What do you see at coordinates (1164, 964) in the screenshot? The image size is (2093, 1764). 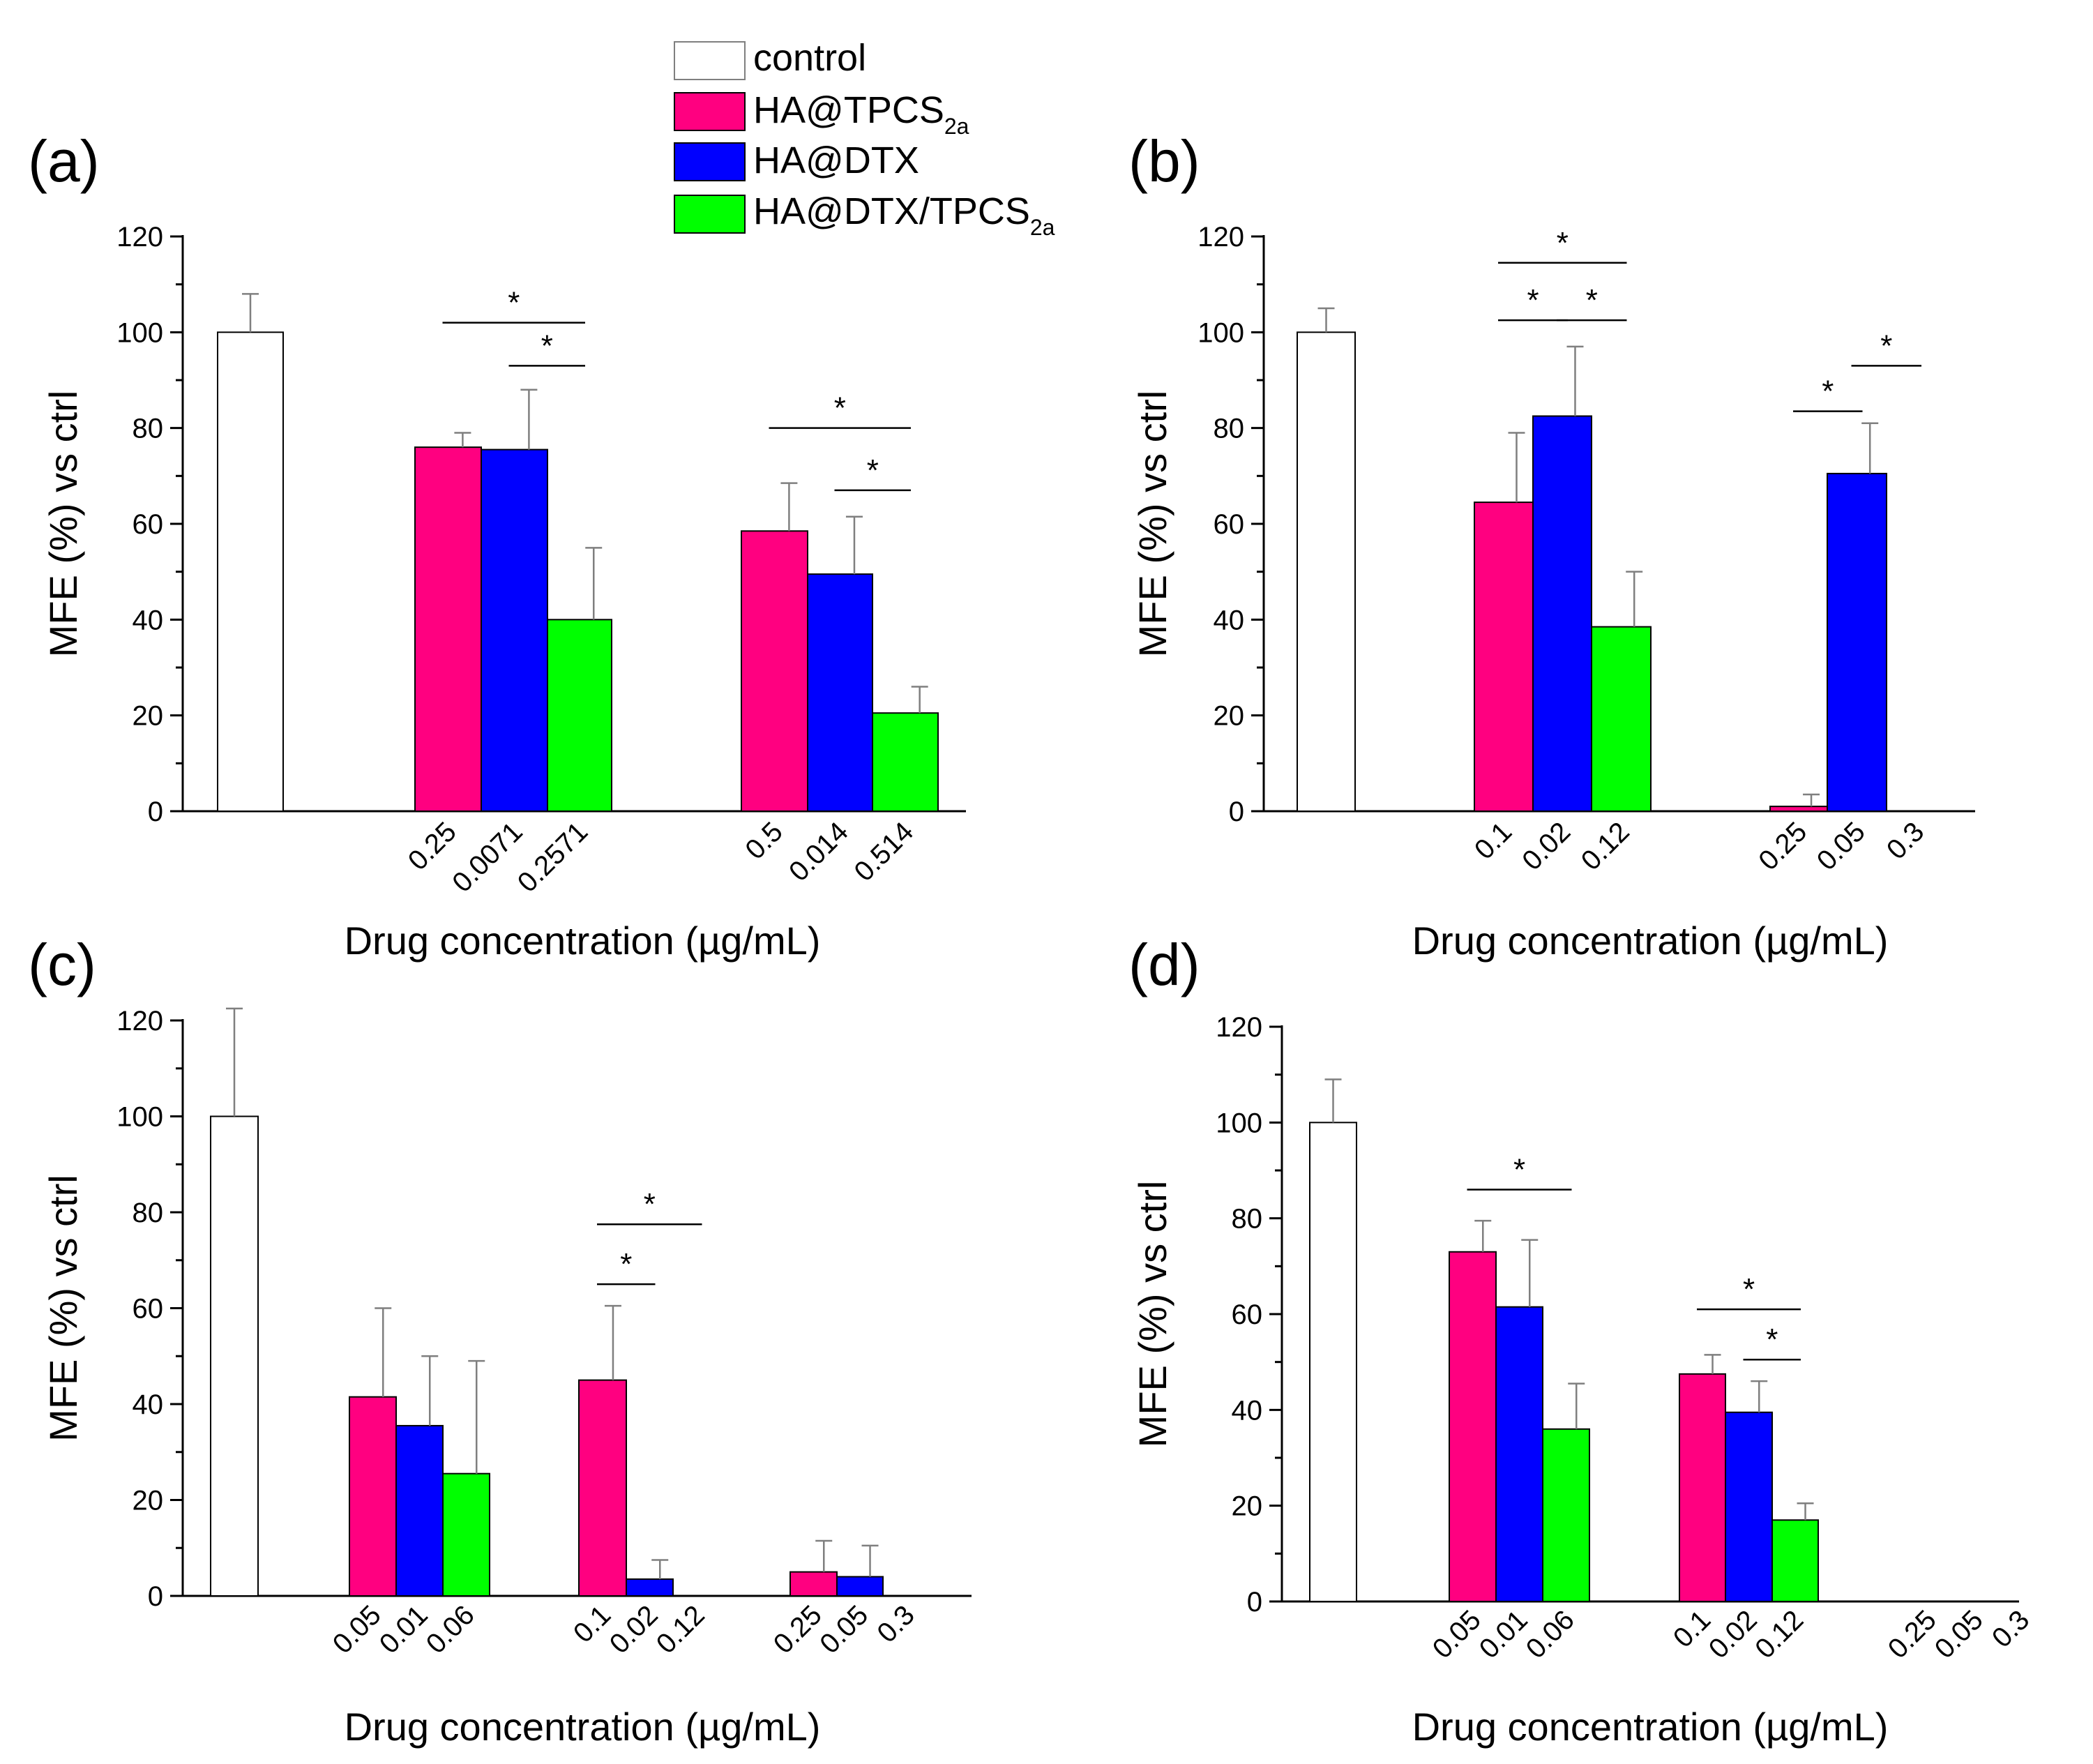 I see `panel-label: (d)` at bounding box center [1164, 964].